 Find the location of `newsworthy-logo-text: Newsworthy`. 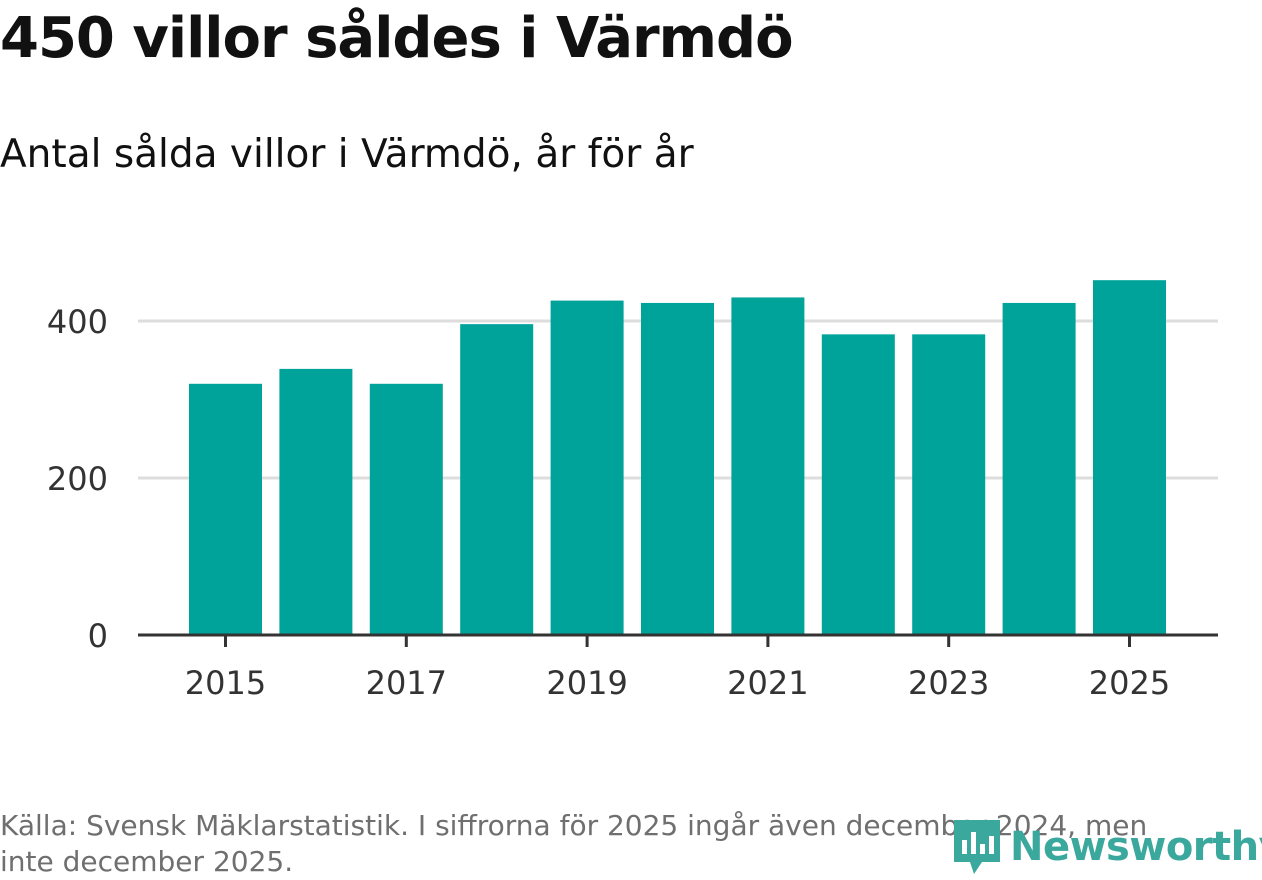

newsworthy-logo-text: Newsworthy is located at coordinates (1136, 847).